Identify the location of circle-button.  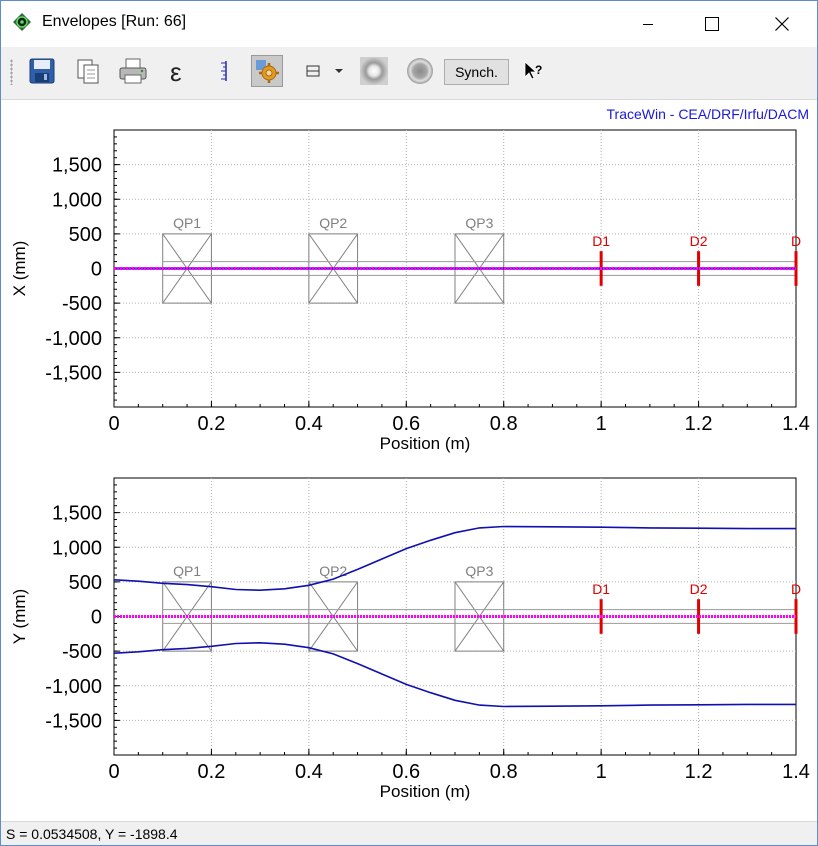
(420, 71).